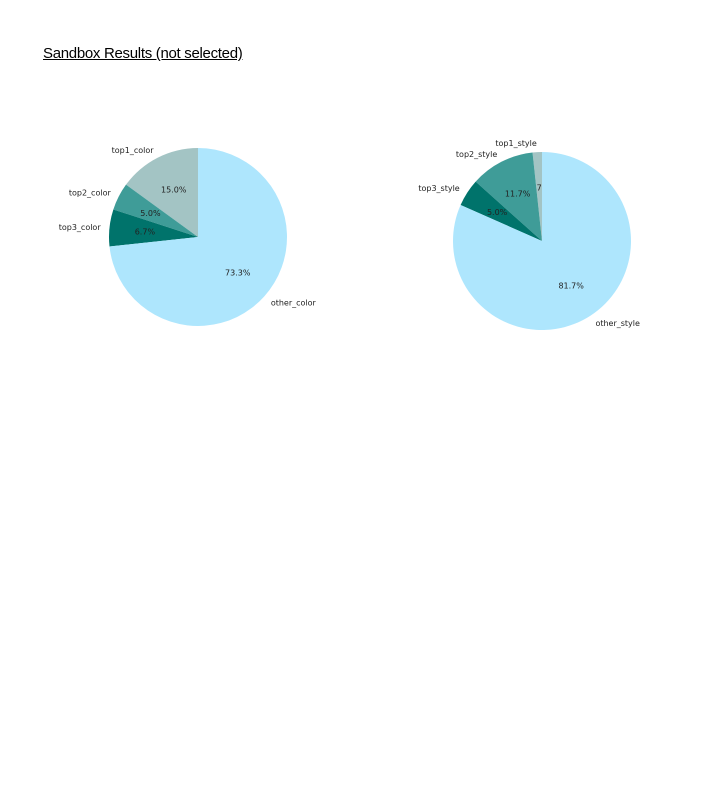  I want to click on pie-slice-other-style, so click(542, 241).